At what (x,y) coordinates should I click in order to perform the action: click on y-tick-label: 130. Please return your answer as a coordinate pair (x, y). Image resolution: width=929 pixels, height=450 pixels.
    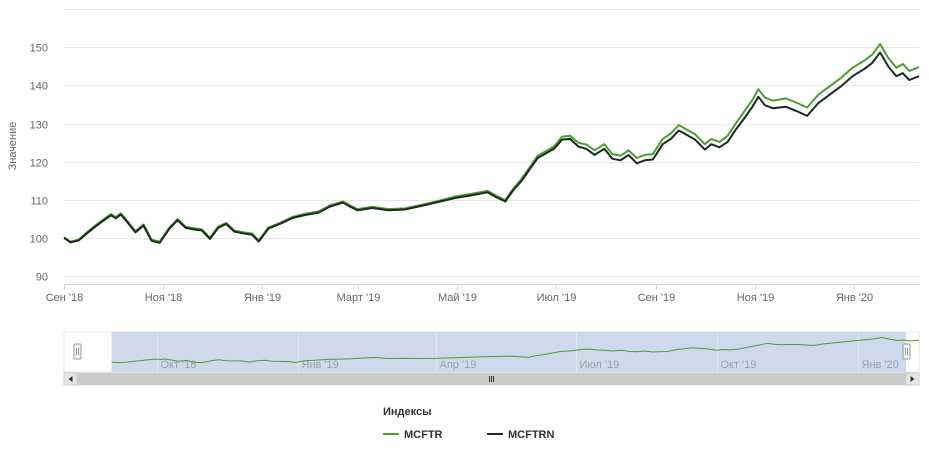
    Looking at the image, I should click on (39, 126).